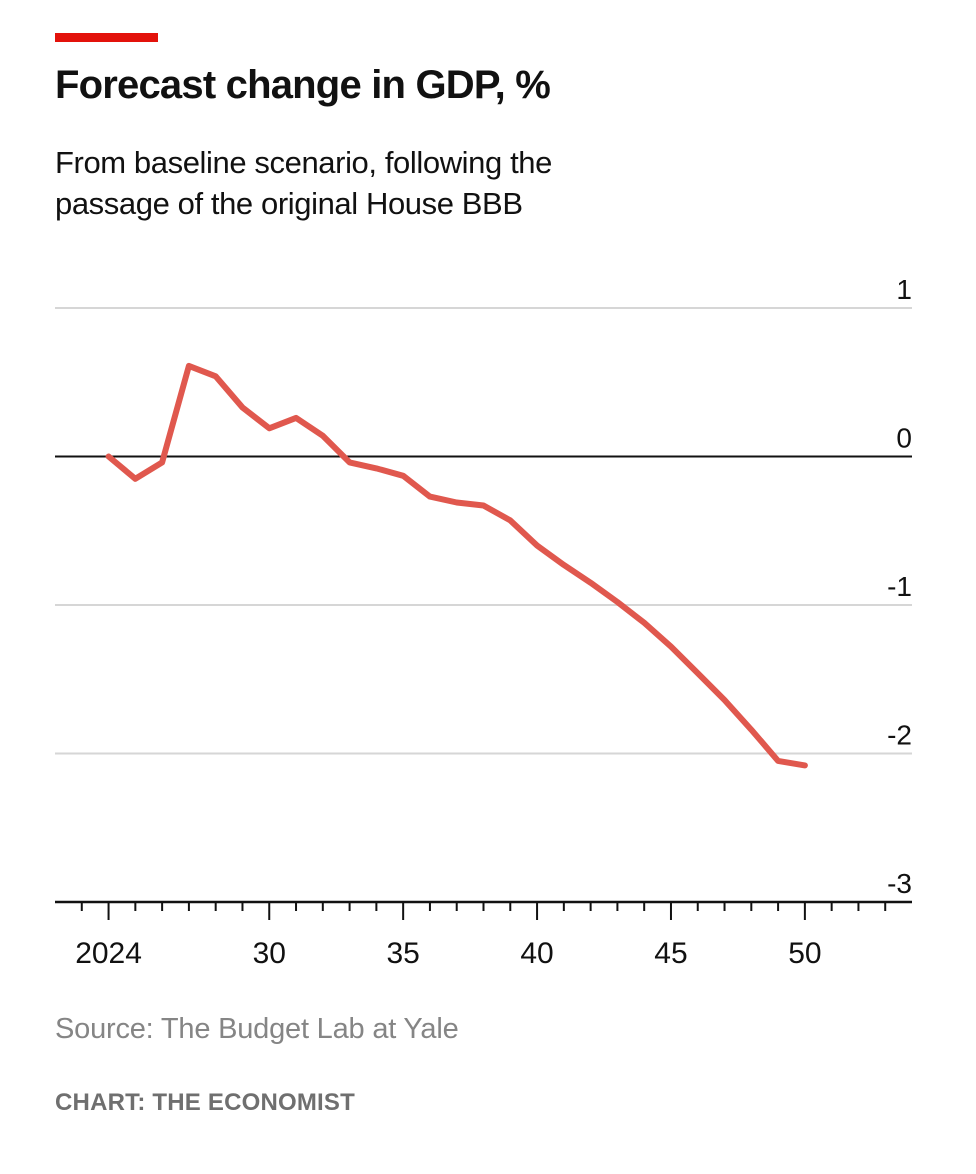 This screenshot has height=1174, width=976. Describe the element at coordinates (303, 162) in the screenshot. I see `subtitle-line: From baseline scenario, following the` at that location.